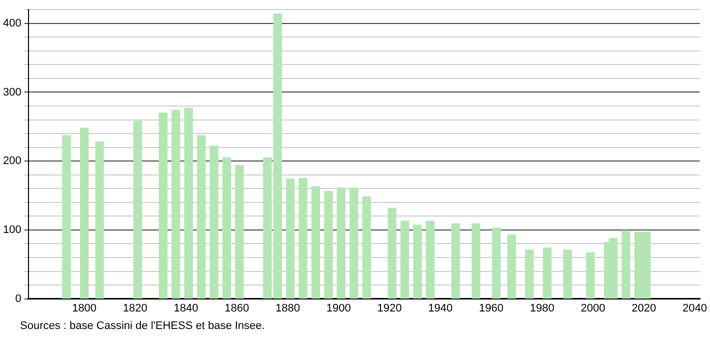 The height and width of the screenshot is (340, 710). I want to click on y-tick-label: 200, so click(12, 161).